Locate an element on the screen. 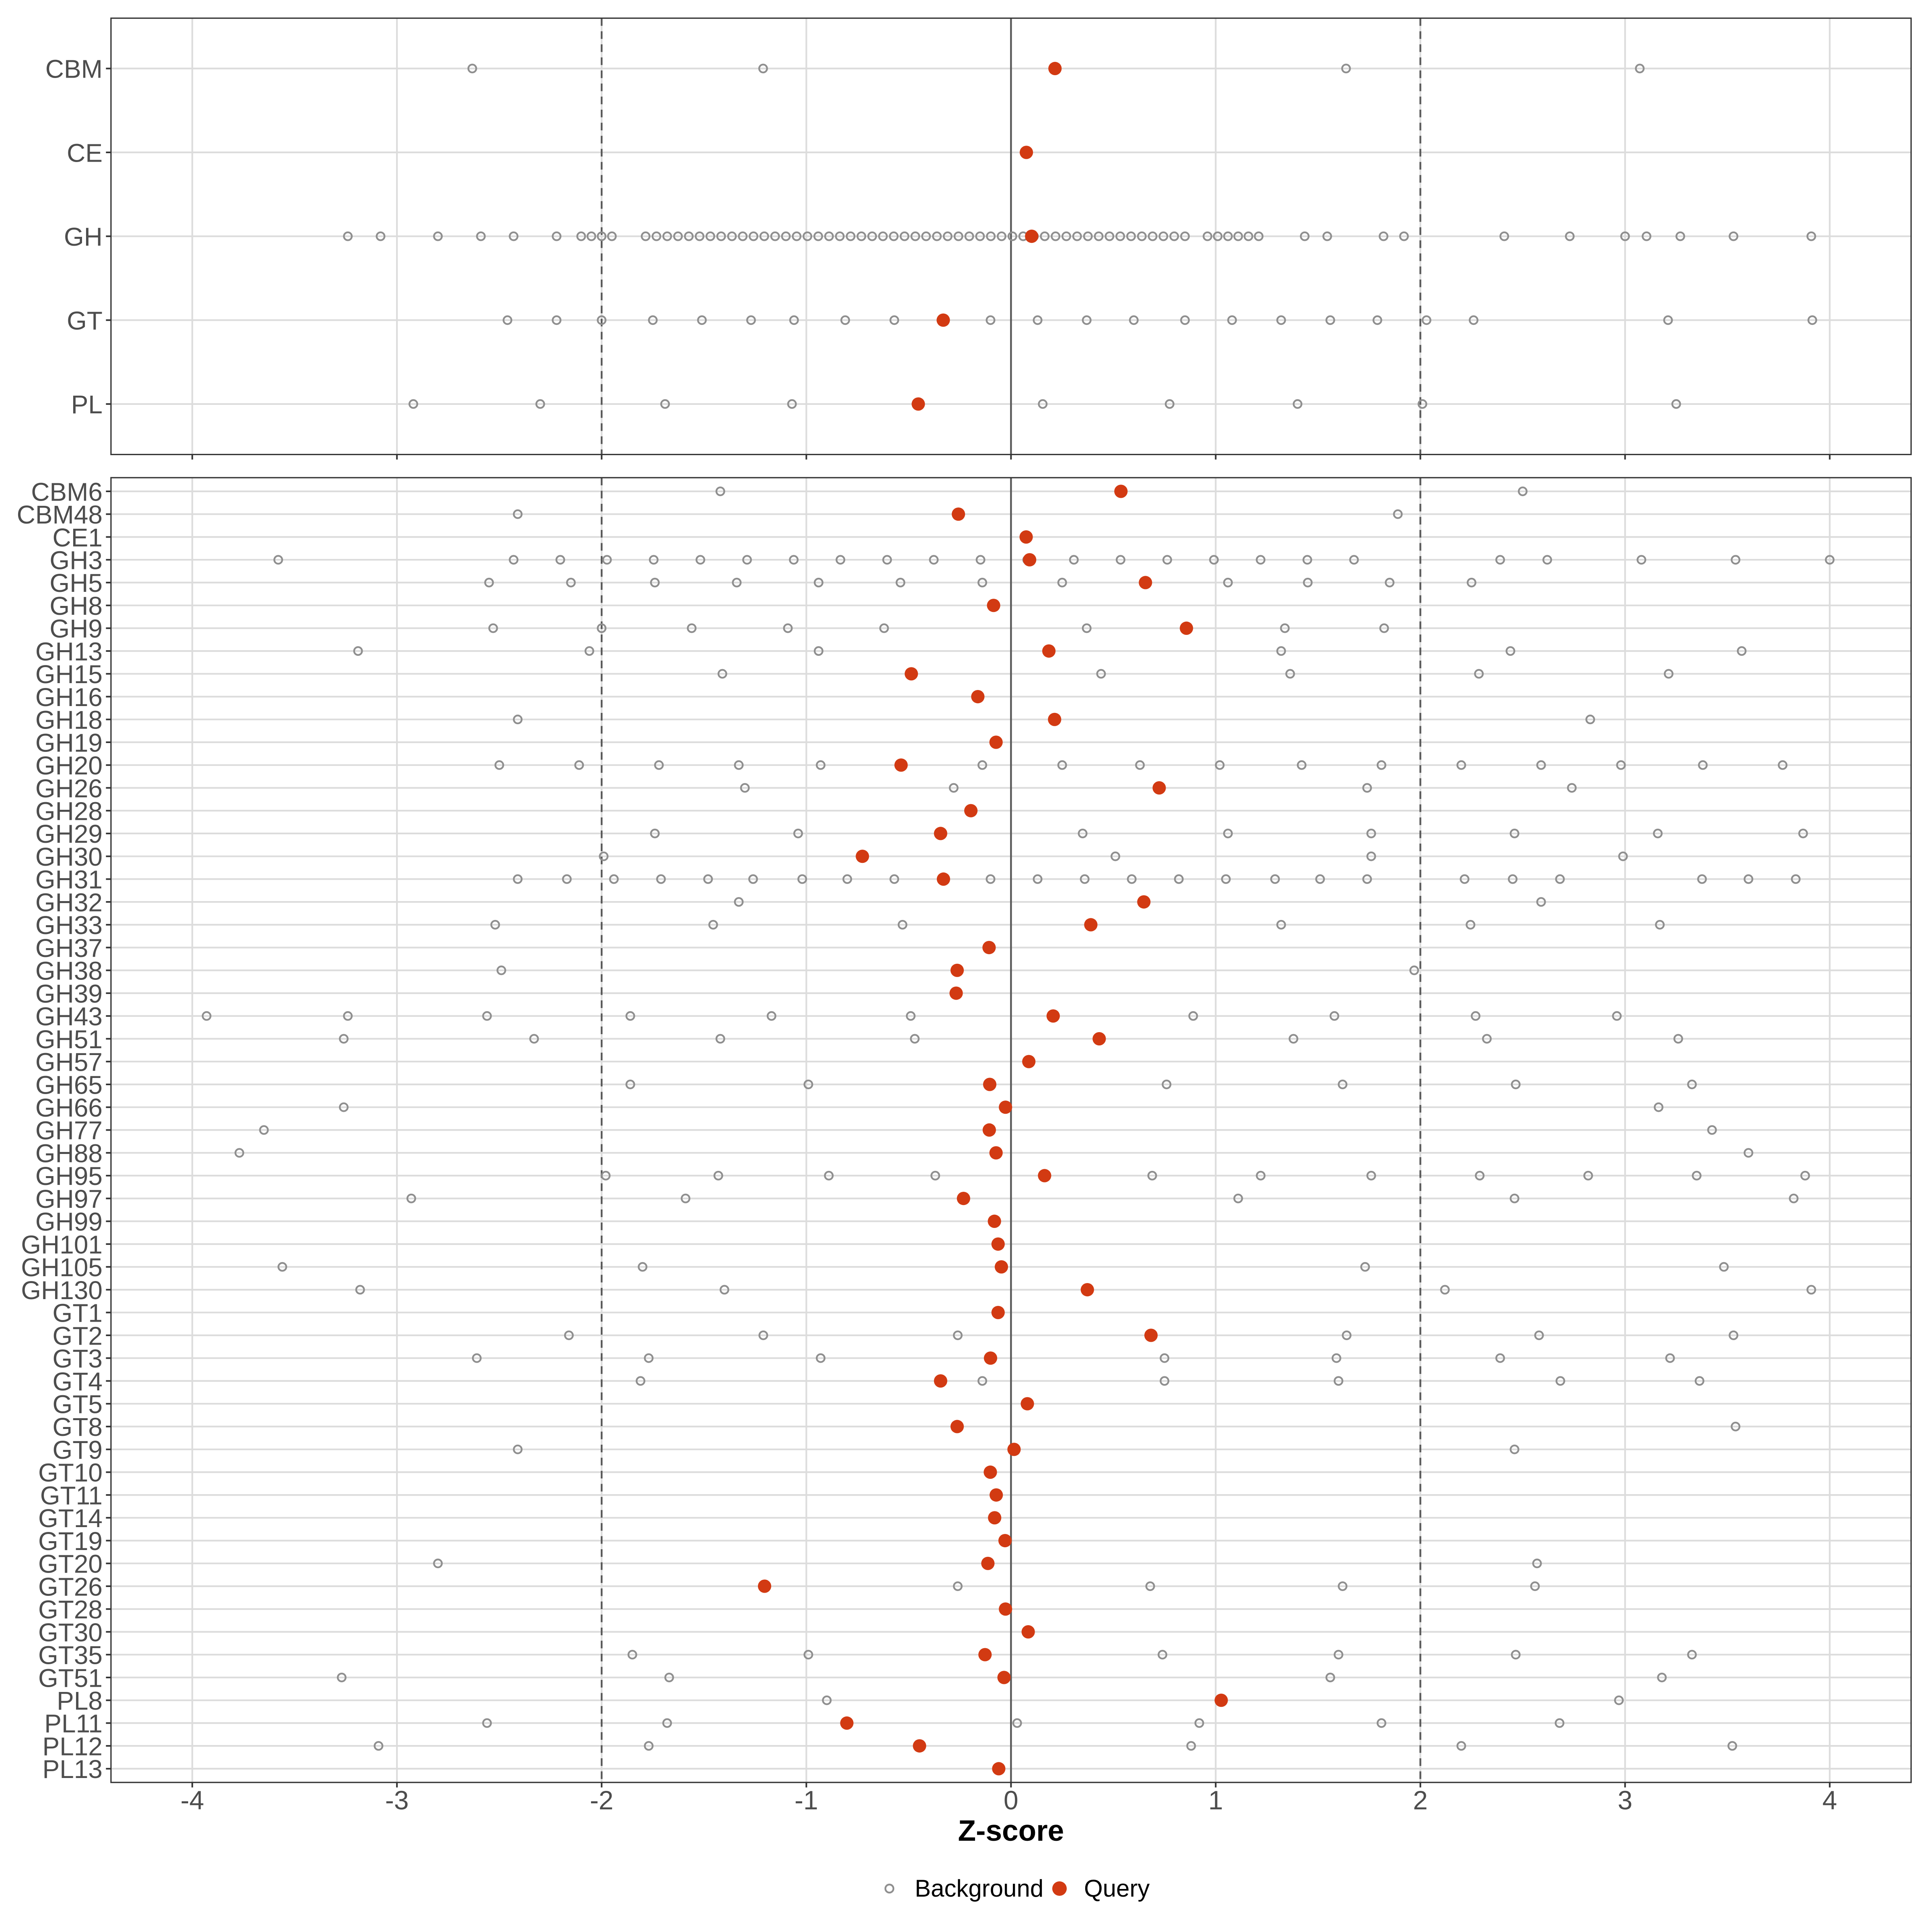 The height and width of the screenshot is (1932, 1930). svg-text: CE1 is located at coordinates (78, 537).